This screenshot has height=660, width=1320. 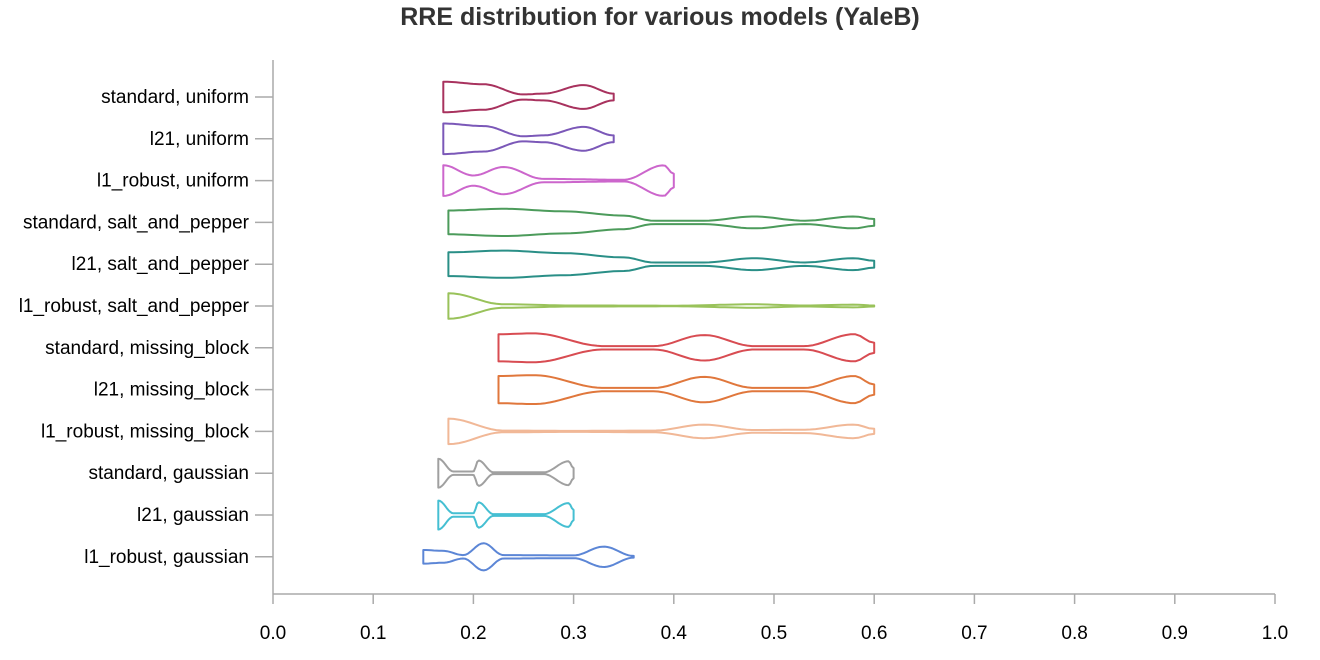 I want to click on y-tick-label: standard, uniform, so click(x=175, y=97).